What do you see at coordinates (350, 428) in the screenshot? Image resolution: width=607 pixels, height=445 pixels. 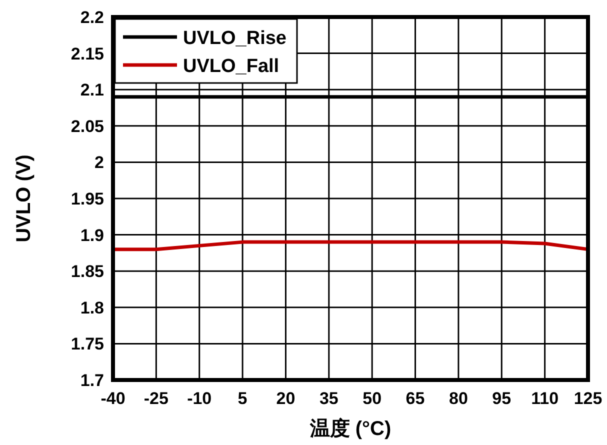 I see `x-axis-title: 温度 (°C)` at bounding box center [350, 428].